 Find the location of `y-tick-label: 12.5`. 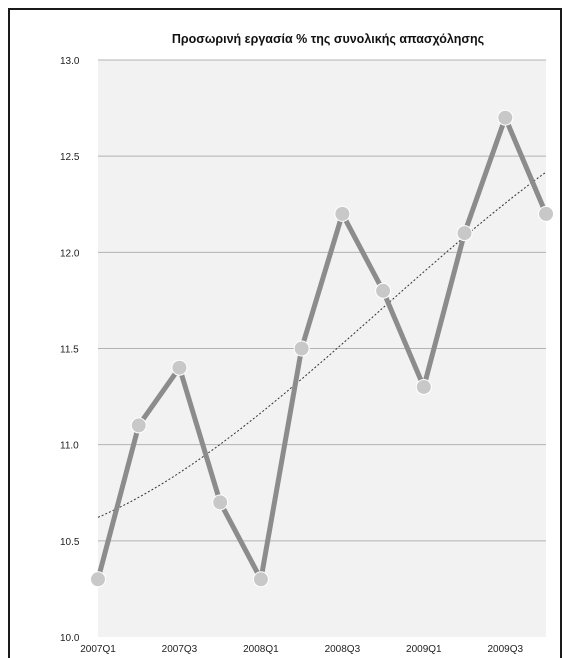

y-tick-label: 12.5 is located at coordinates (70, 157).